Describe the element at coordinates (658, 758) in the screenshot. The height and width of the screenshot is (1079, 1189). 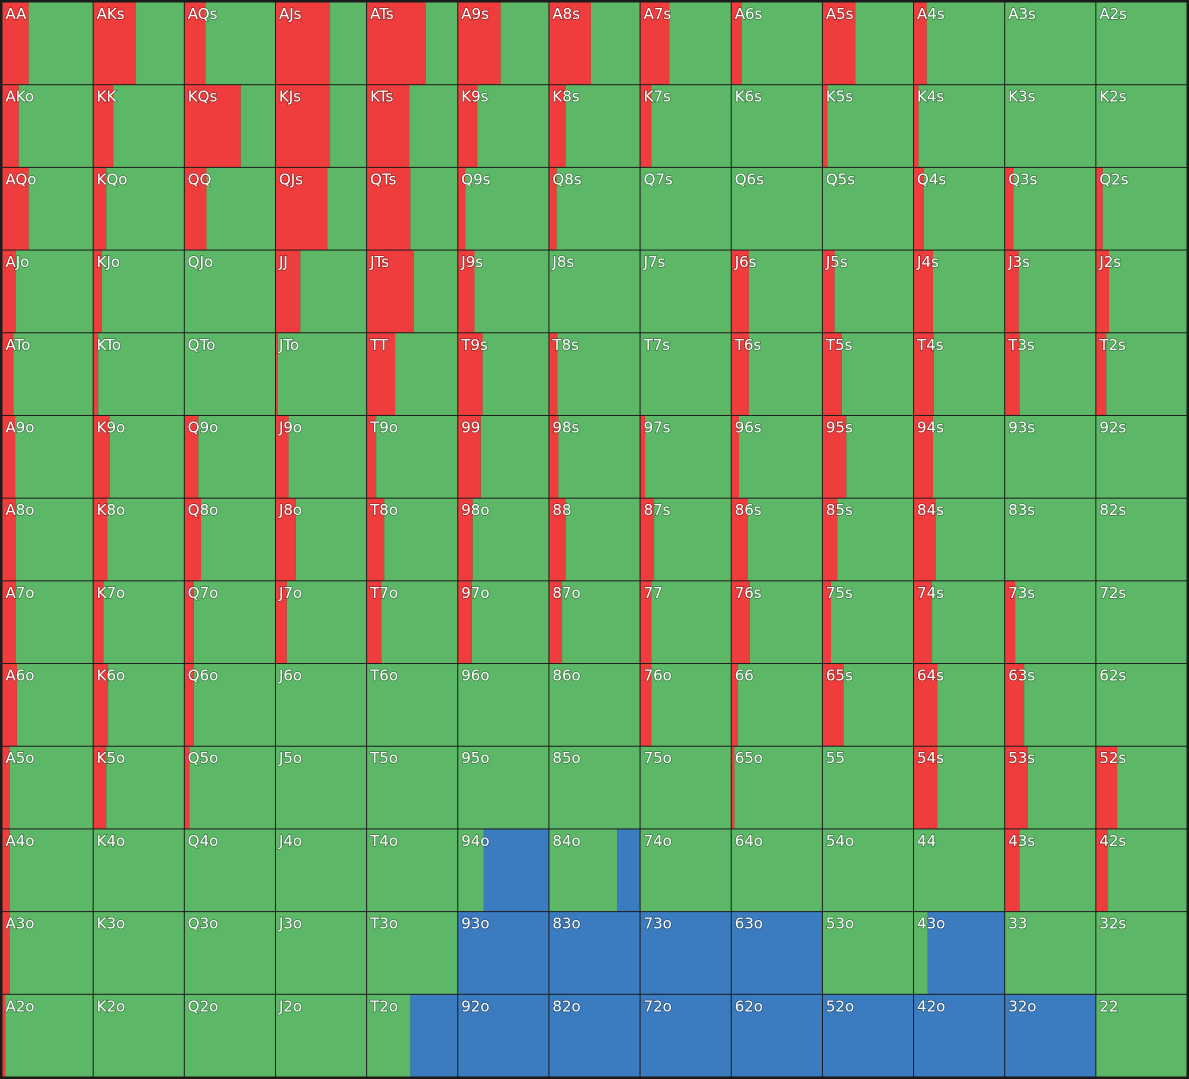
I see `hand-label: 75o` at that location.